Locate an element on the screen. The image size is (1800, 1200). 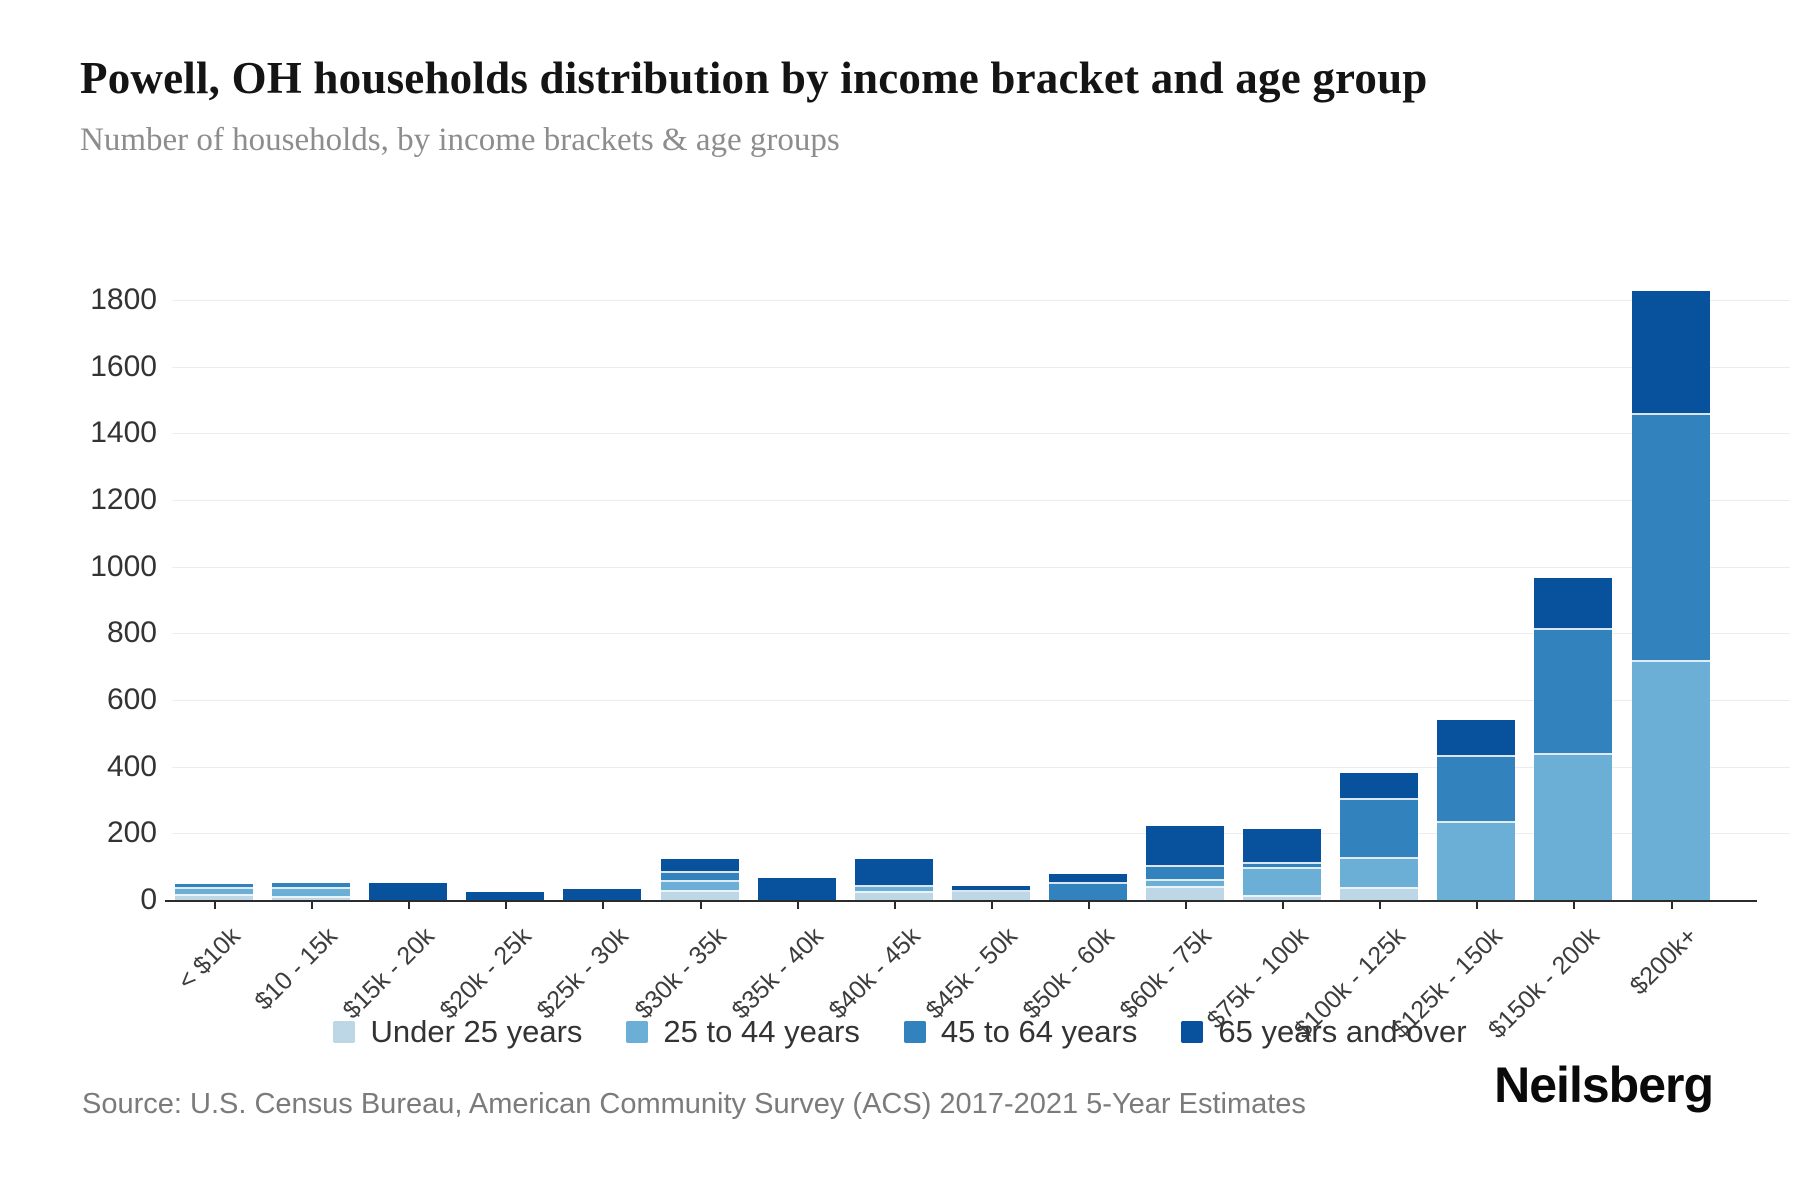
legend-item: 25 to 44 years is located at coordinates (743, 1032).